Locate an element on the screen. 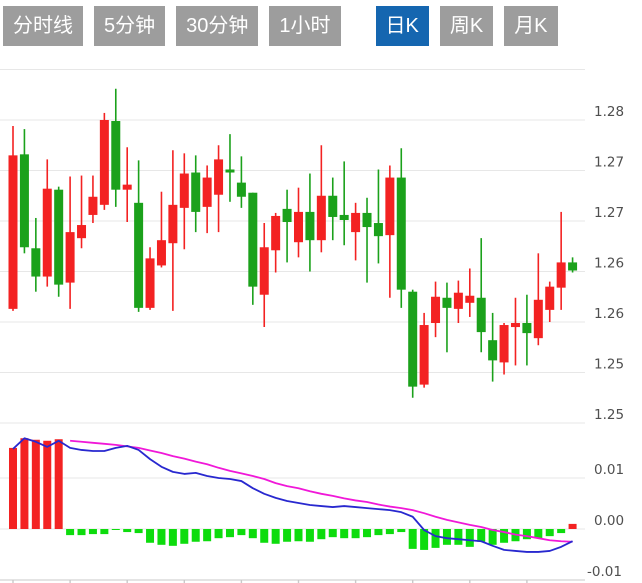 The width and height of the screenshot is (642, 583). y-axis-price-label: 1.28 is located at coordinates (609, 112).